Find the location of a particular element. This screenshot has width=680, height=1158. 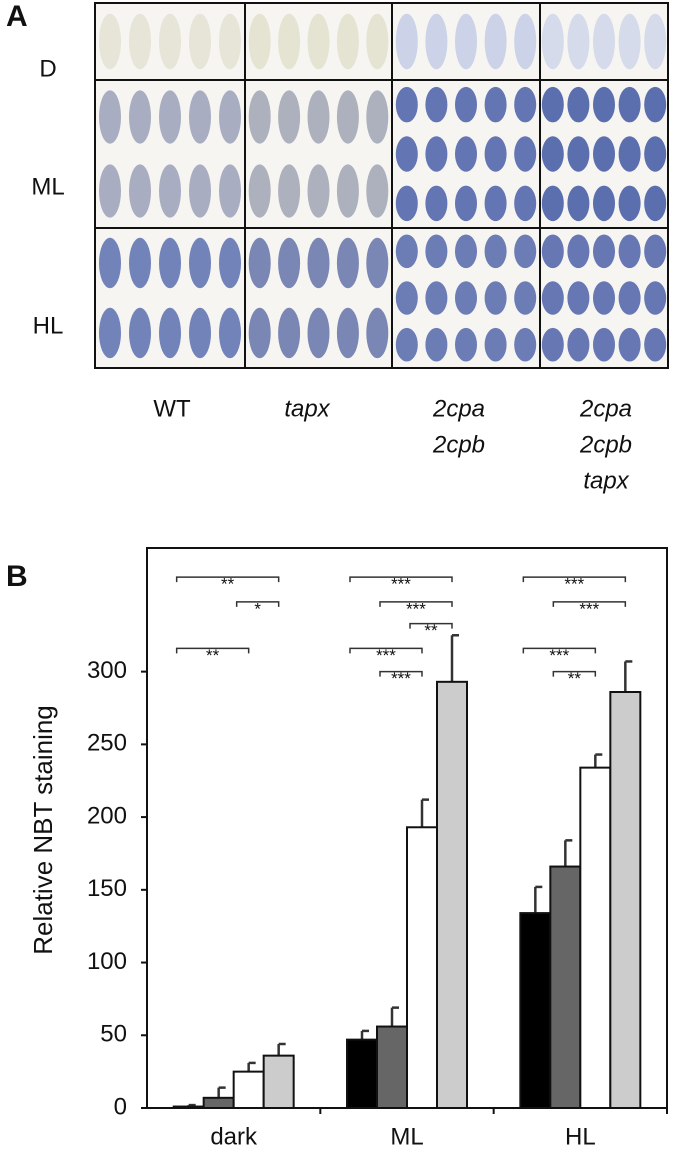

x-tick-label: ML is located at coordinates (406, 1136).